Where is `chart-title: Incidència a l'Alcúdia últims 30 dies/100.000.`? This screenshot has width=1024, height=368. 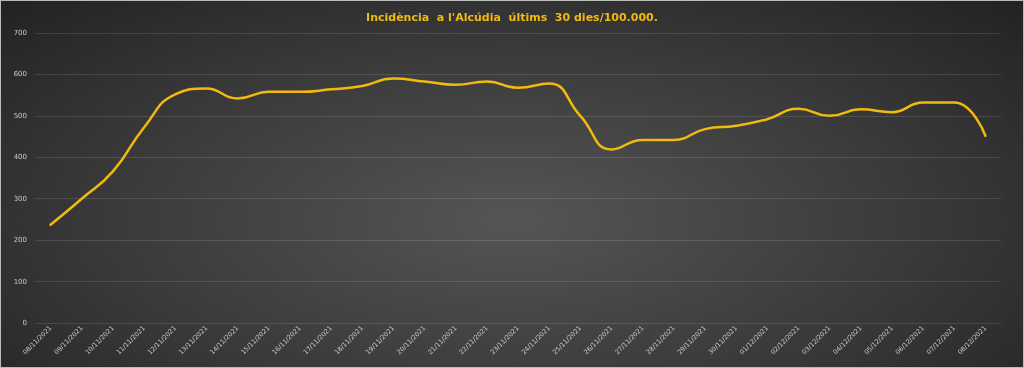
chart-title: Incidència a l'Alcúdia últims 30 dies/100.000. is located at coordinates (512, 17).